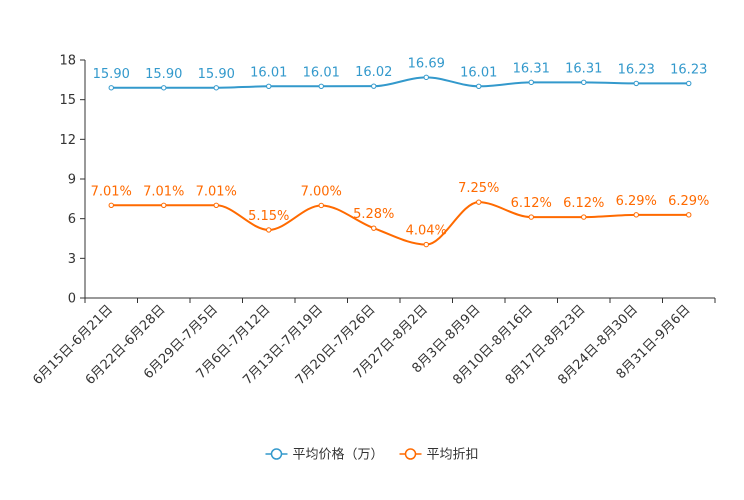  What do you see at coordinates (72, 259) in the screenshot?
I see `y-tick-label: 3` at bounding box center [72, 259].